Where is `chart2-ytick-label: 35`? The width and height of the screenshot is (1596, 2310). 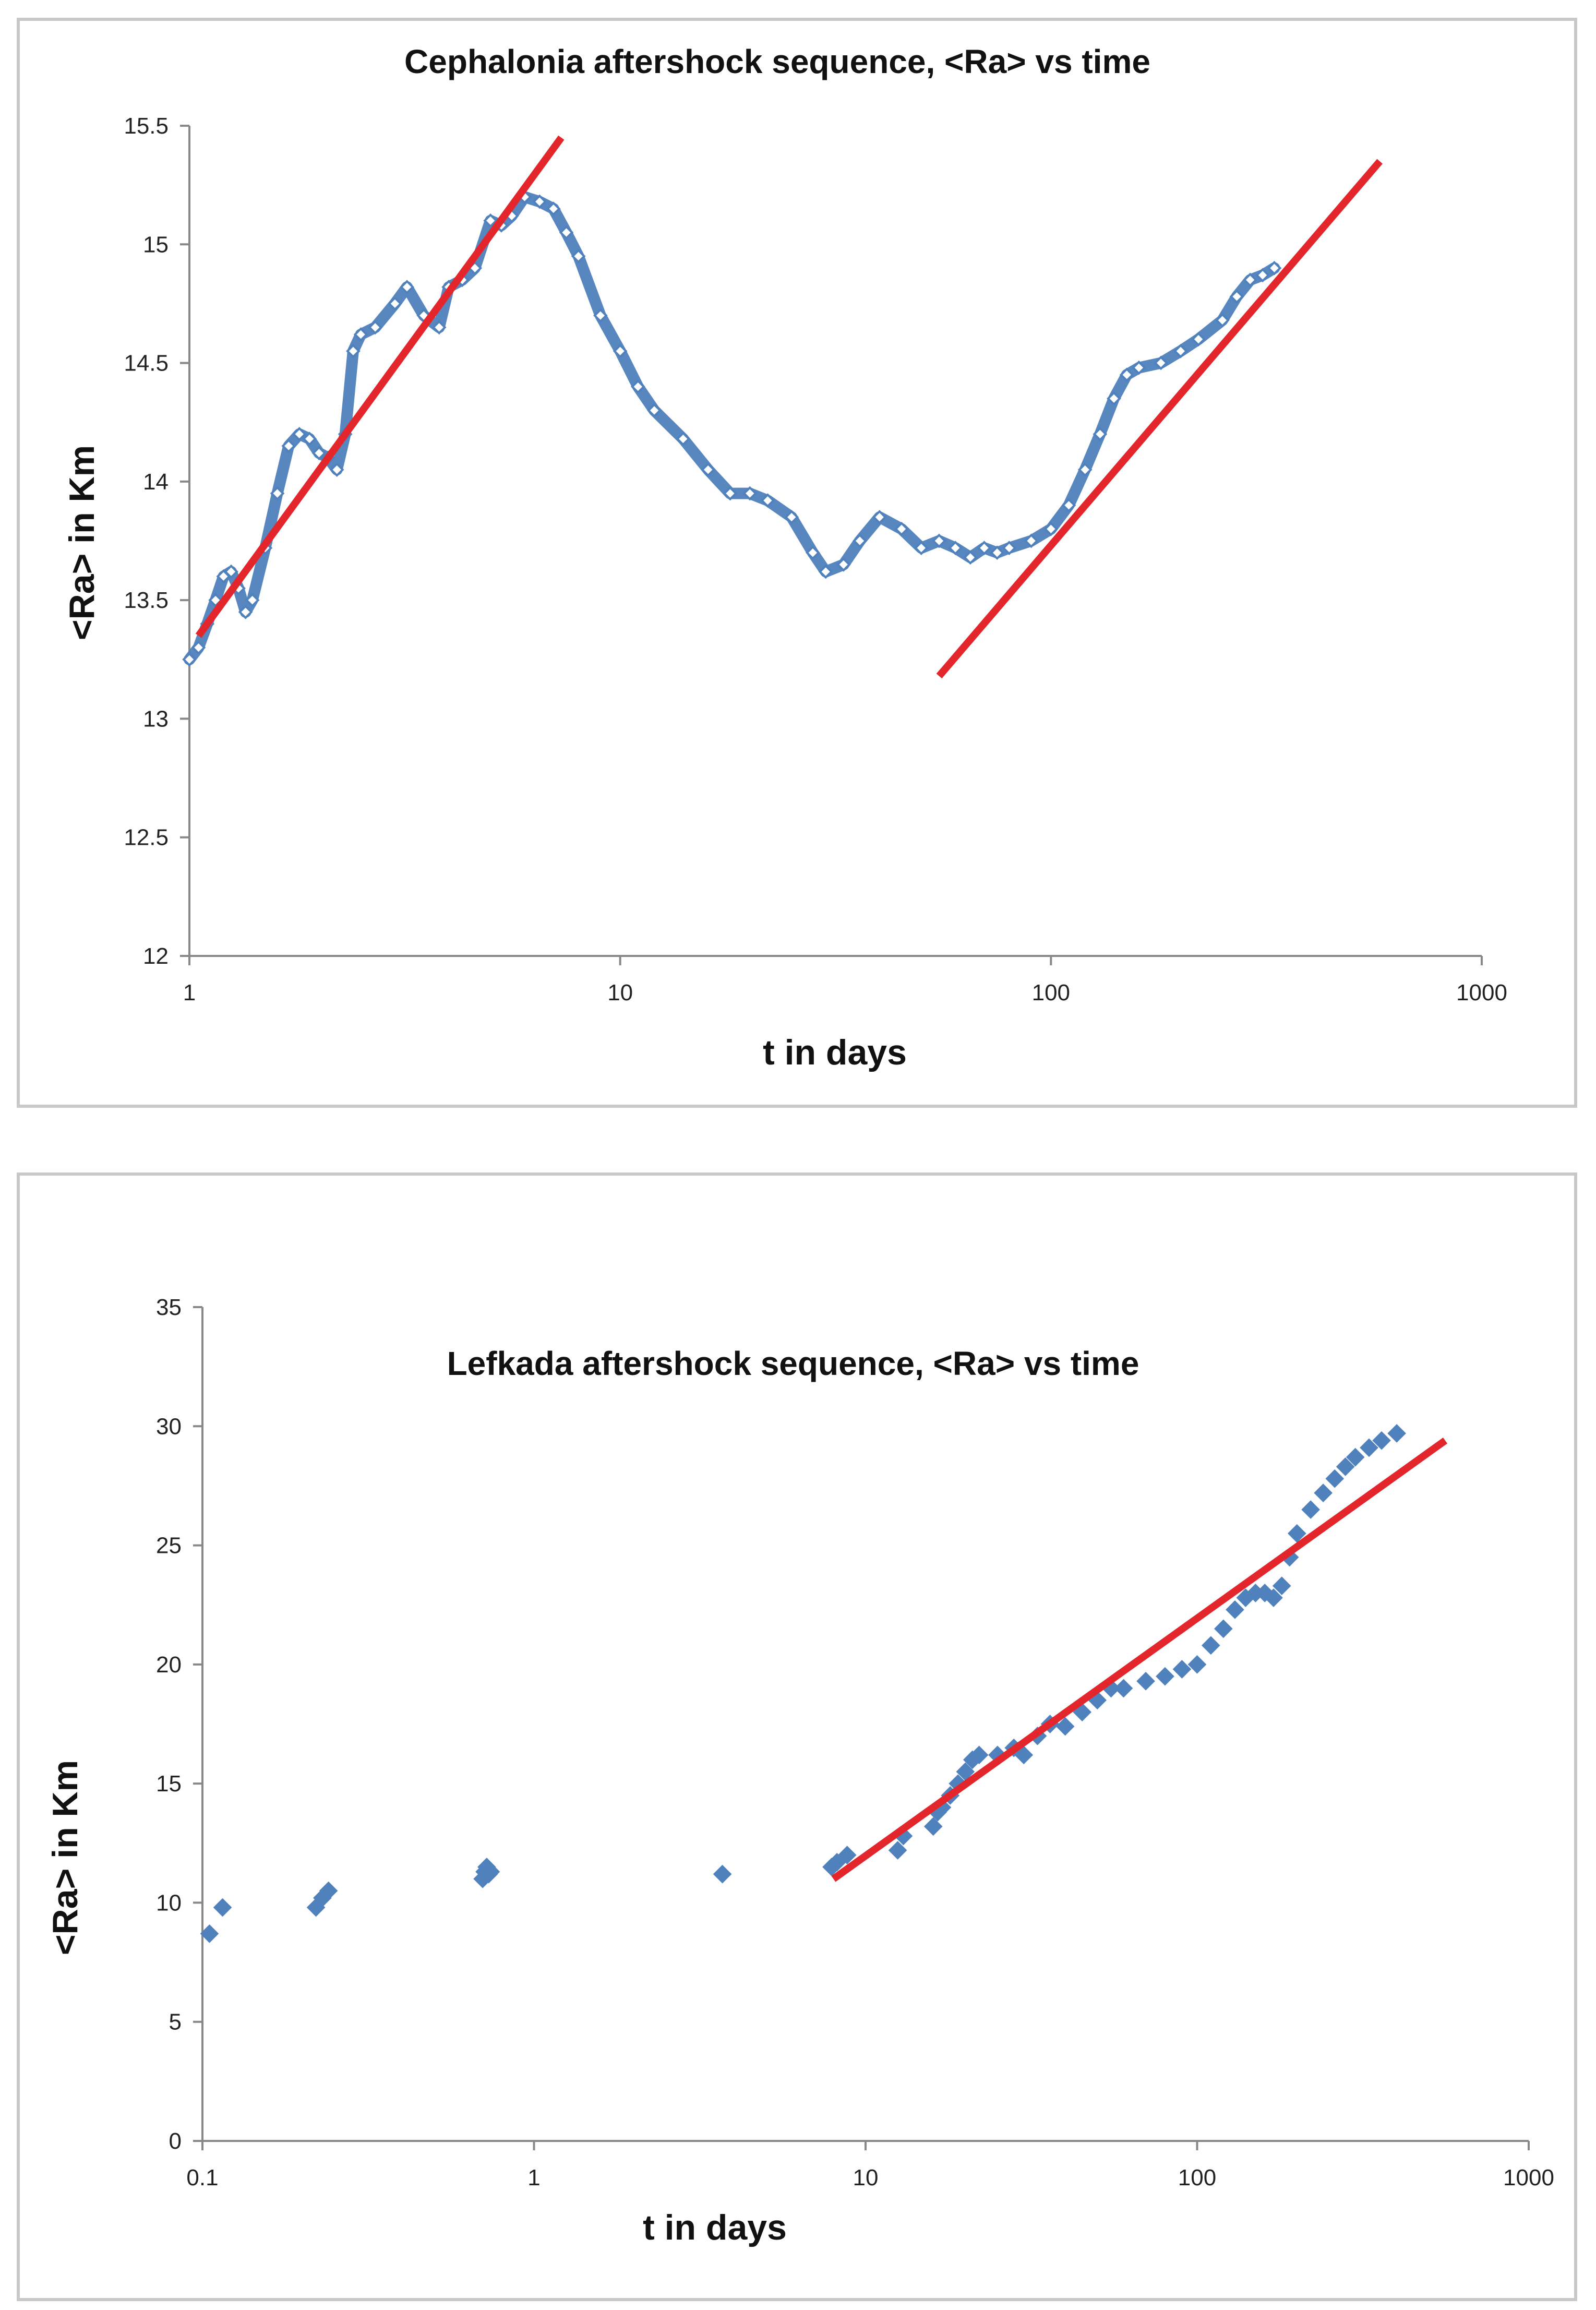
chart2-ytick-label: 35 is located at coordinates (169, 1308).